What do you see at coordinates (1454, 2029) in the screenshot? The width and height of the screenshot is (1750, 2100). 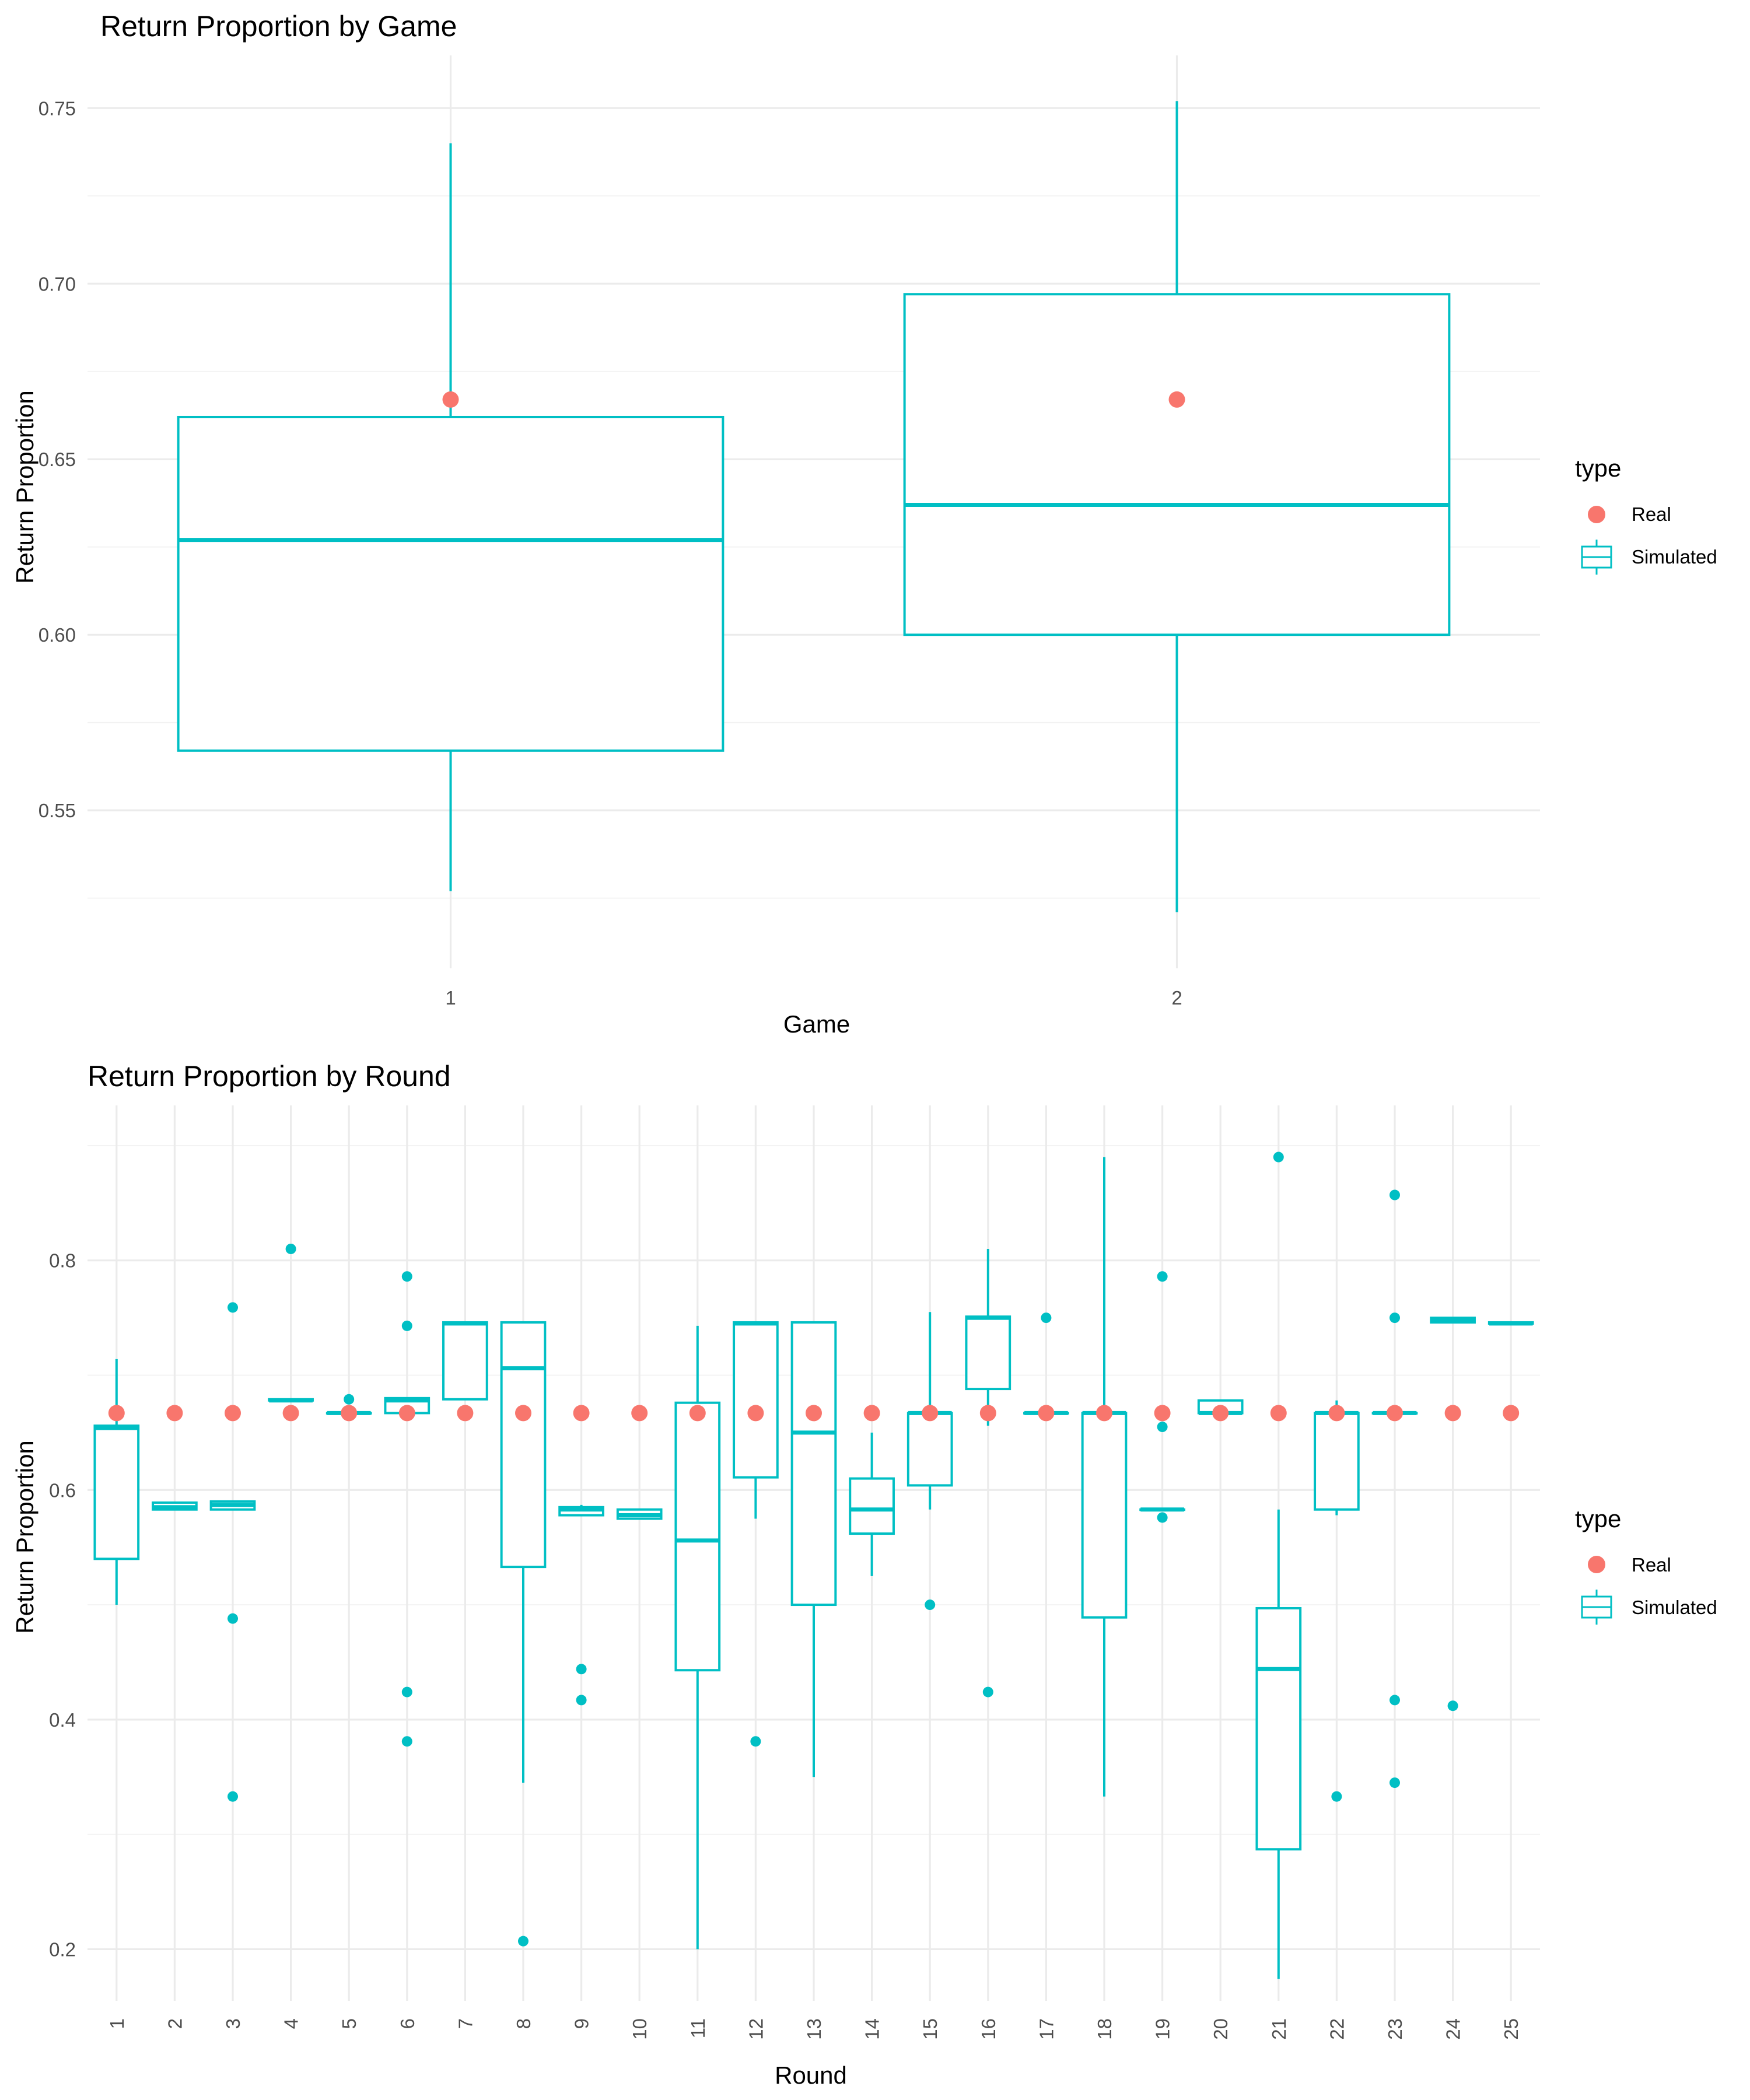 I see `x-tick-label: 24` at bounding box center [1454, 2029].